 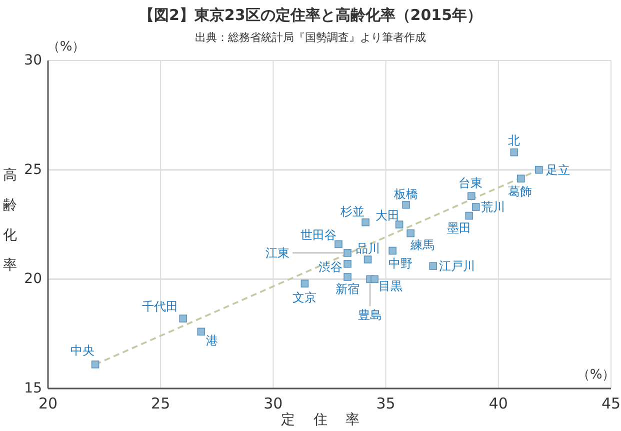 I want to click on x-tick-label: 45, so click(x=611, y=403).